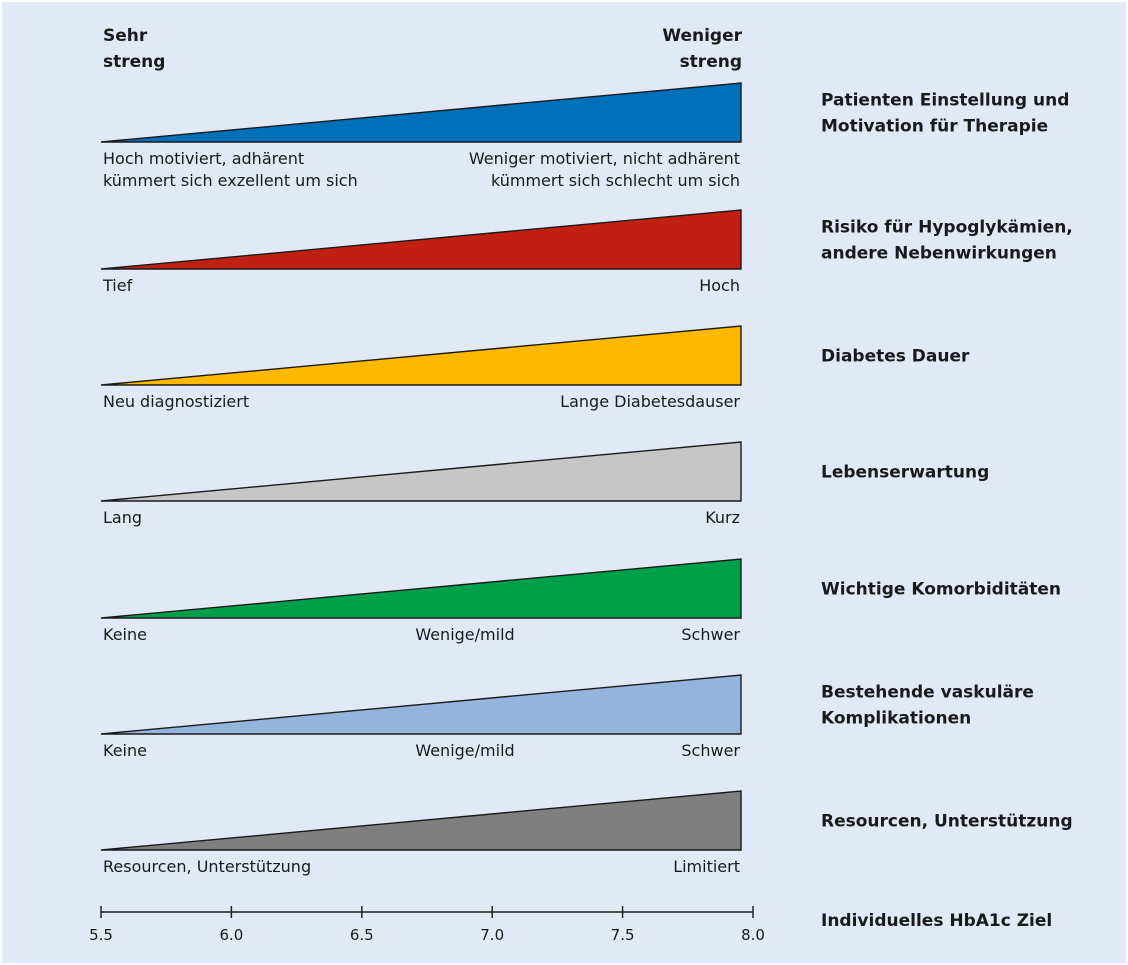  What do you see at coordinates (947, 822) in the screenshot?
I see `factor-title: Resourcen, Unterstützung` at bounding box center [947, 822].